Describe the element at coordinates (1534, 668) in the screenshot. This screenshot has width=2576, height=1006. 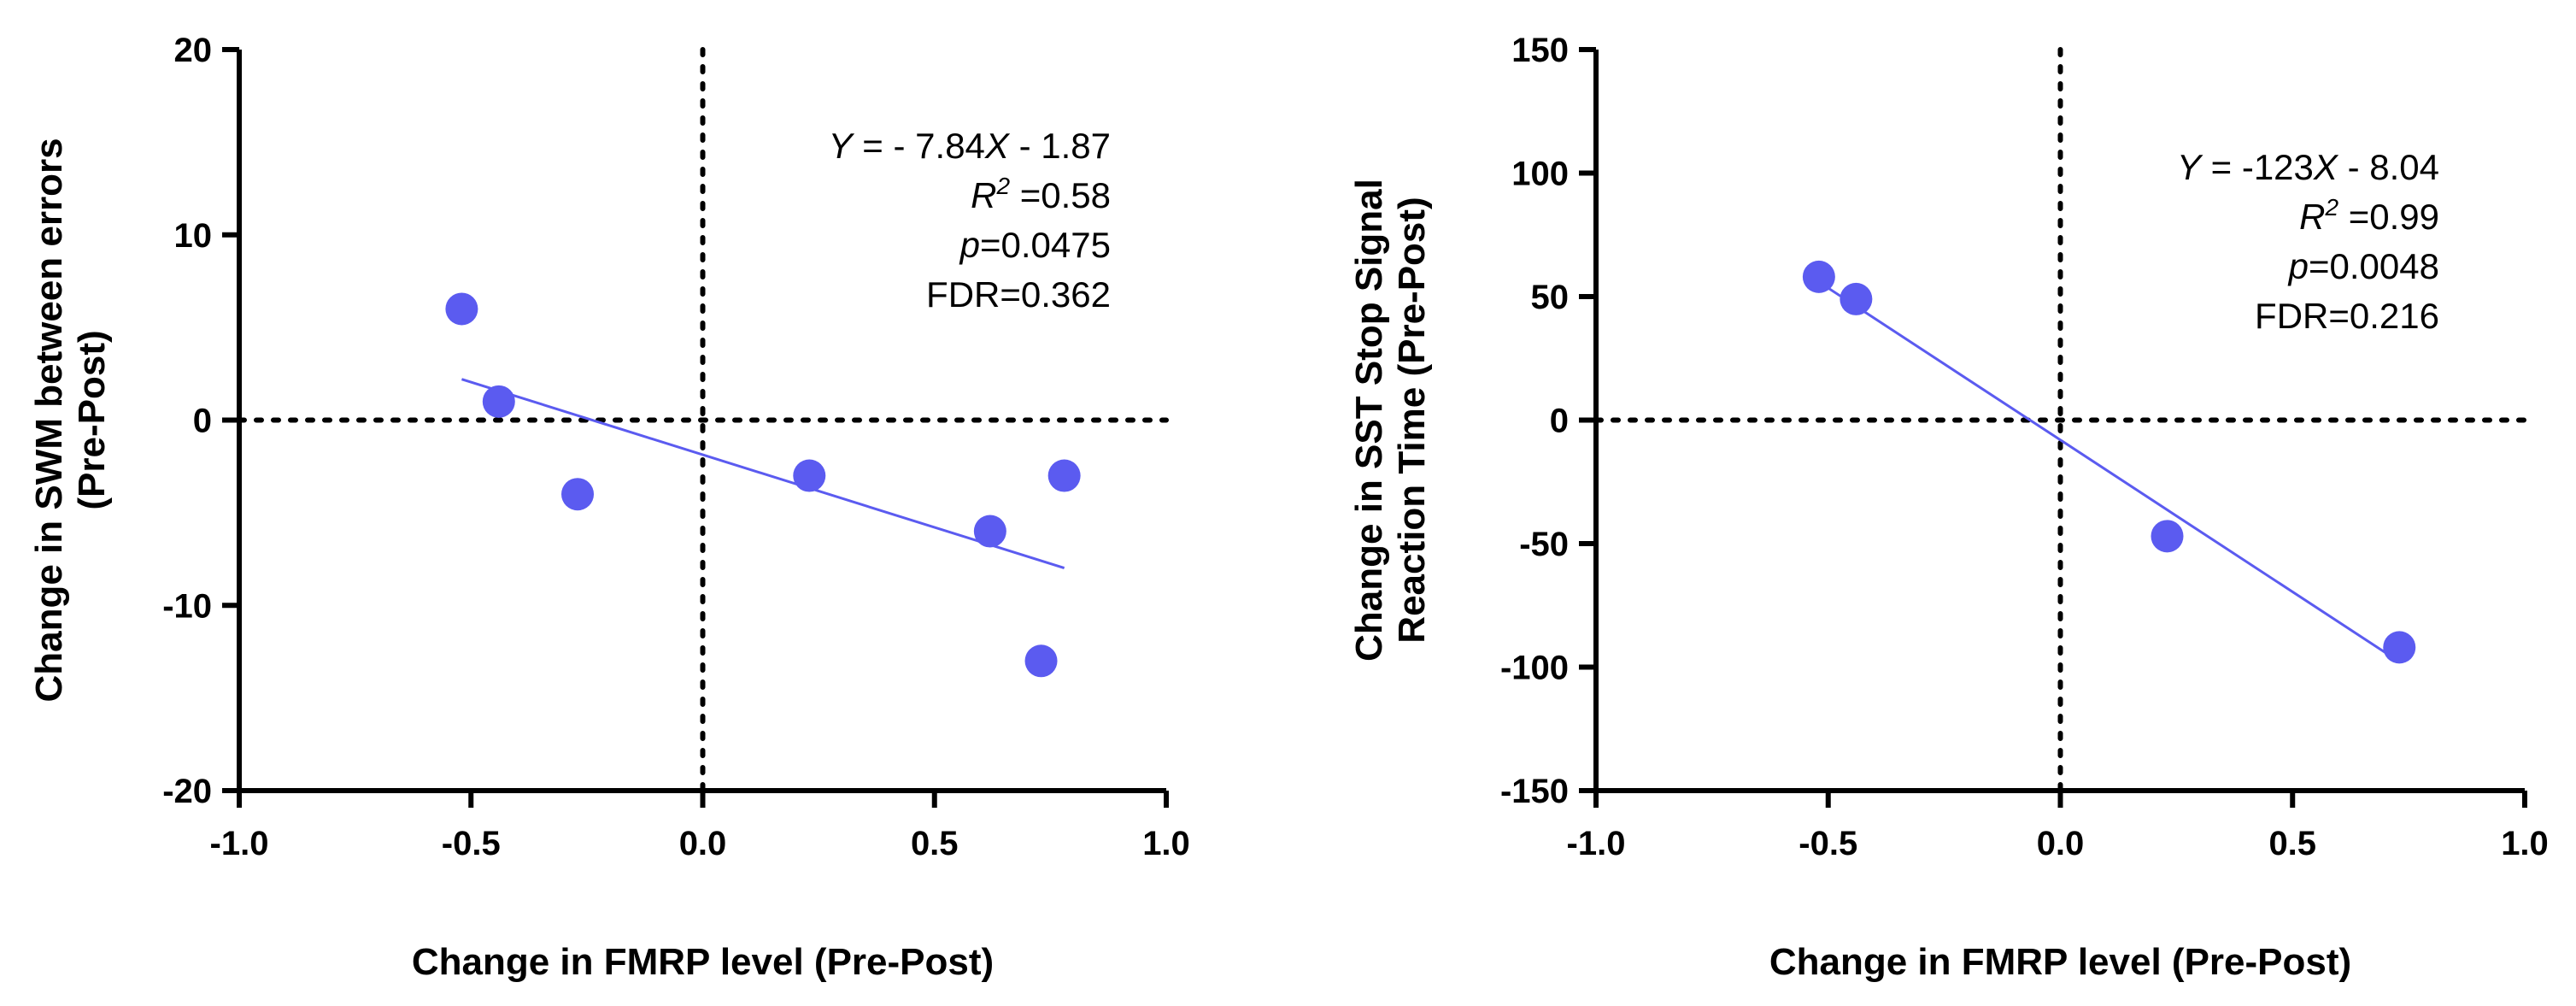
I see `y-tick-label: -100` at that location.